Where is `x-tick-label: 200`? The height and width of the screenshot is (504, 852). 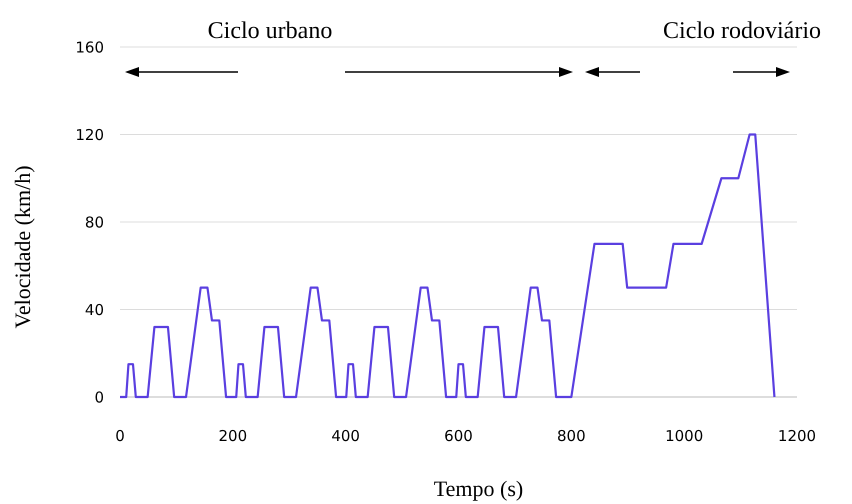 x-tick-label: 200 is located at coordinates (233, 436).